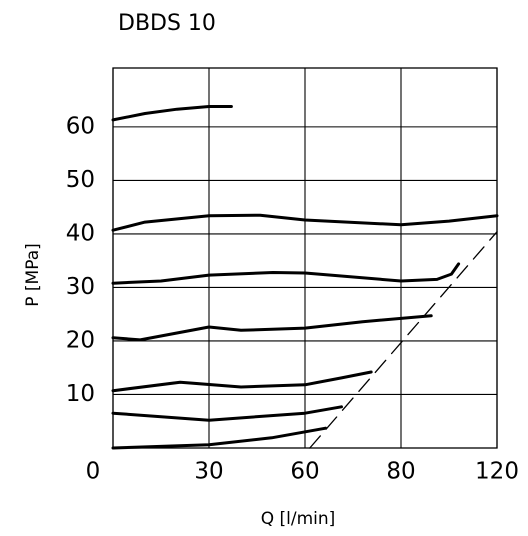  I want to click on limit-line, so click(403, 340).